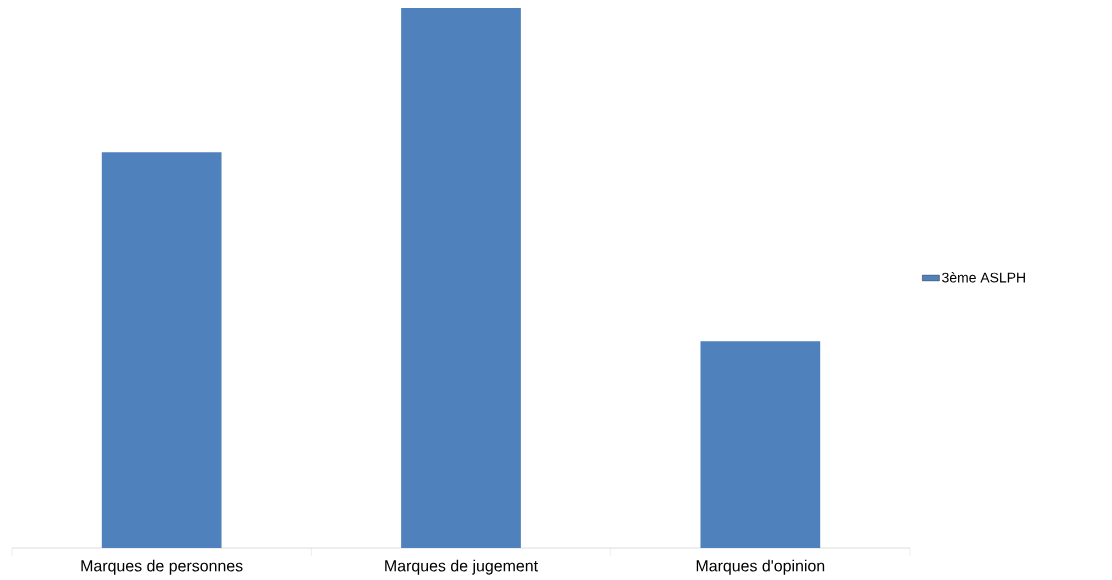 The height and width of the screenshot is (580, 1112). Describe the element at coordinates (983, 277) in the screenshot. I see `legend-label: 3ème ASLPH` at that location.